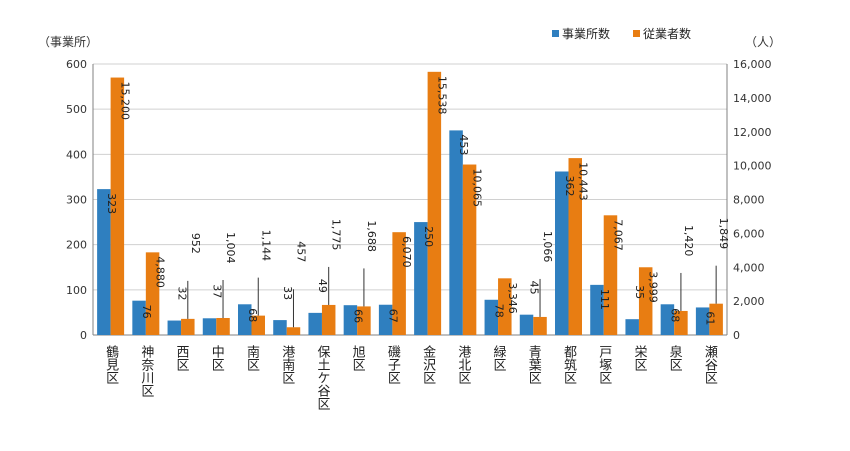  What do you see at coordinates (322, 286) in the screenshot?
I see `data-label-establishments: 49` at bounding box center [322, 286].